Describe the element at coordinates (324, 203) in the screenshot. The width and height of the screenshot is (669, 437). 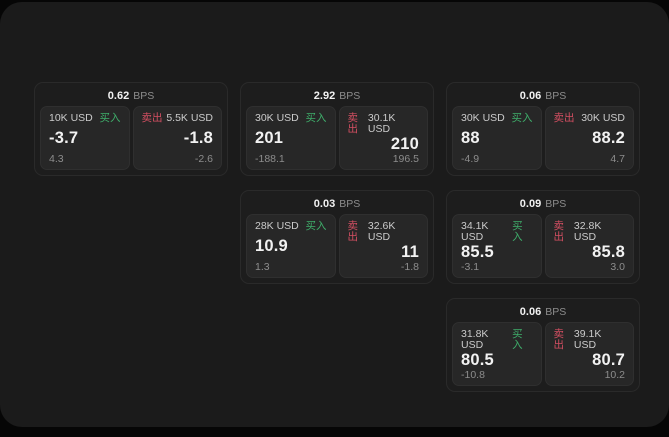
I see `bps-value: 0.03` at that location.